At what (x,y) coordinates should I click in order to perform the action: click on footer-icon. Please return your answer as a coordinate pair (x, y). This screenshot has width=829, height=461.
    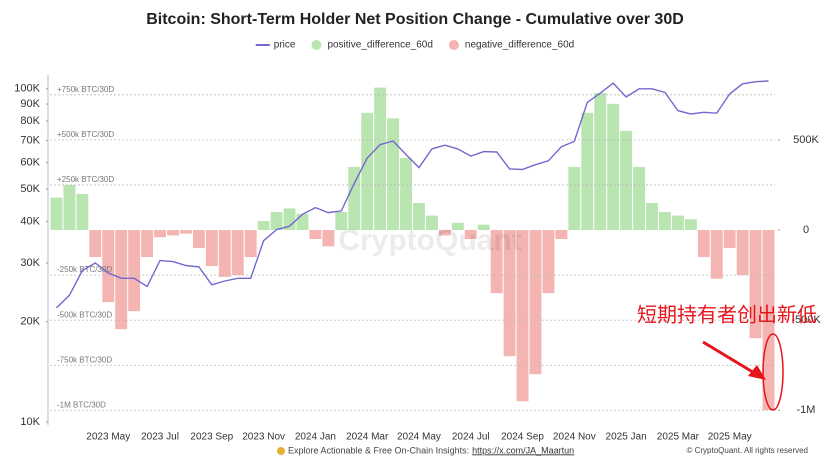
    Looking at the image, I should click on (281, 451).